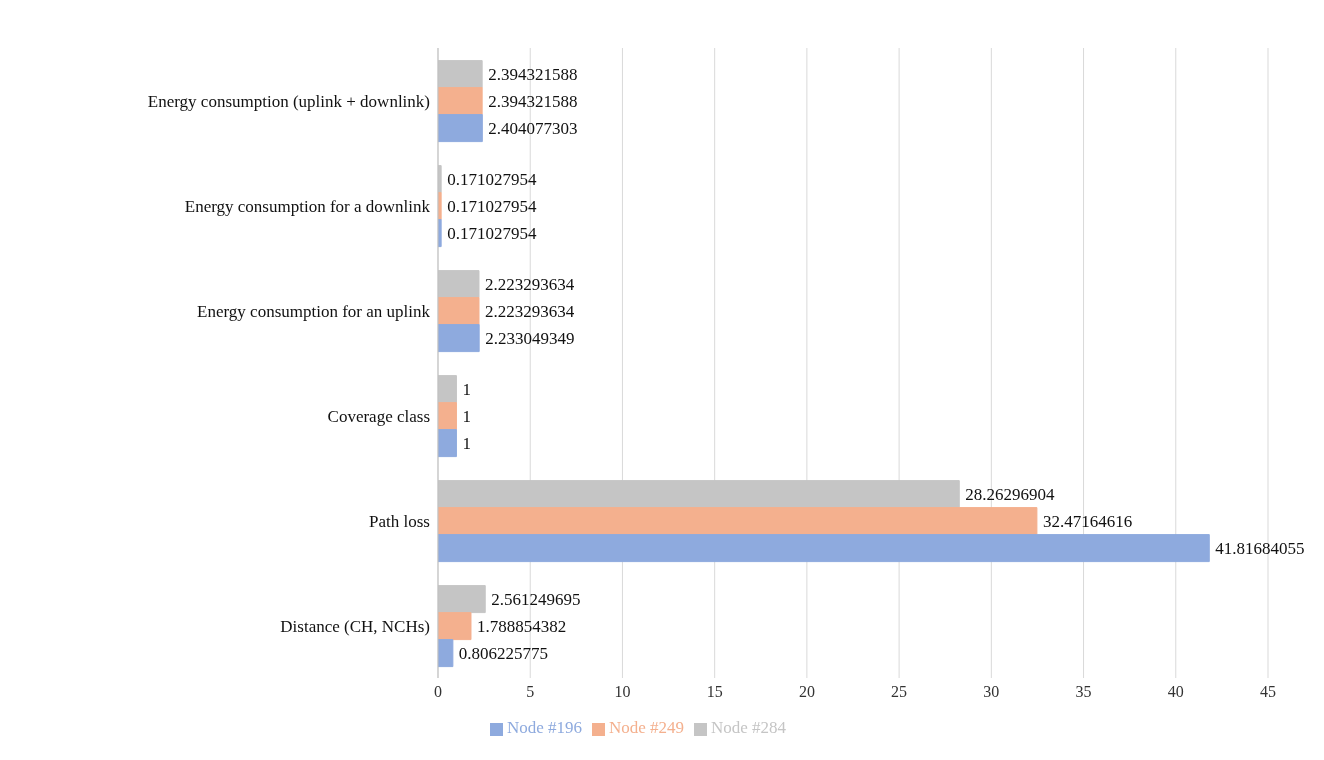 The width and height of the screenshot is (1324, 760). What do you see at coordinates (749, 727) in the screenshot?
I see `legend-label: Node #284` at bounding box center [749, 727].